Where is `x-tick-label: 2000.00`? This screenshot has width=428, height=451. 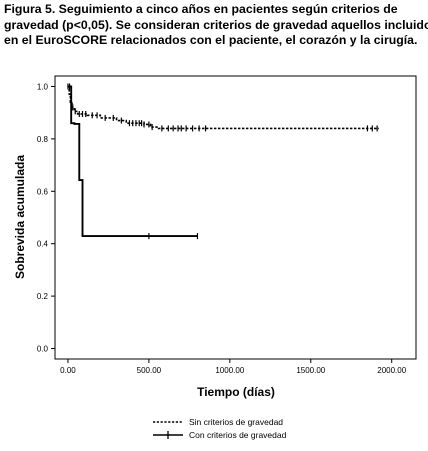 x-tick-label: 2000.00 is located at coordinates (391, 370).